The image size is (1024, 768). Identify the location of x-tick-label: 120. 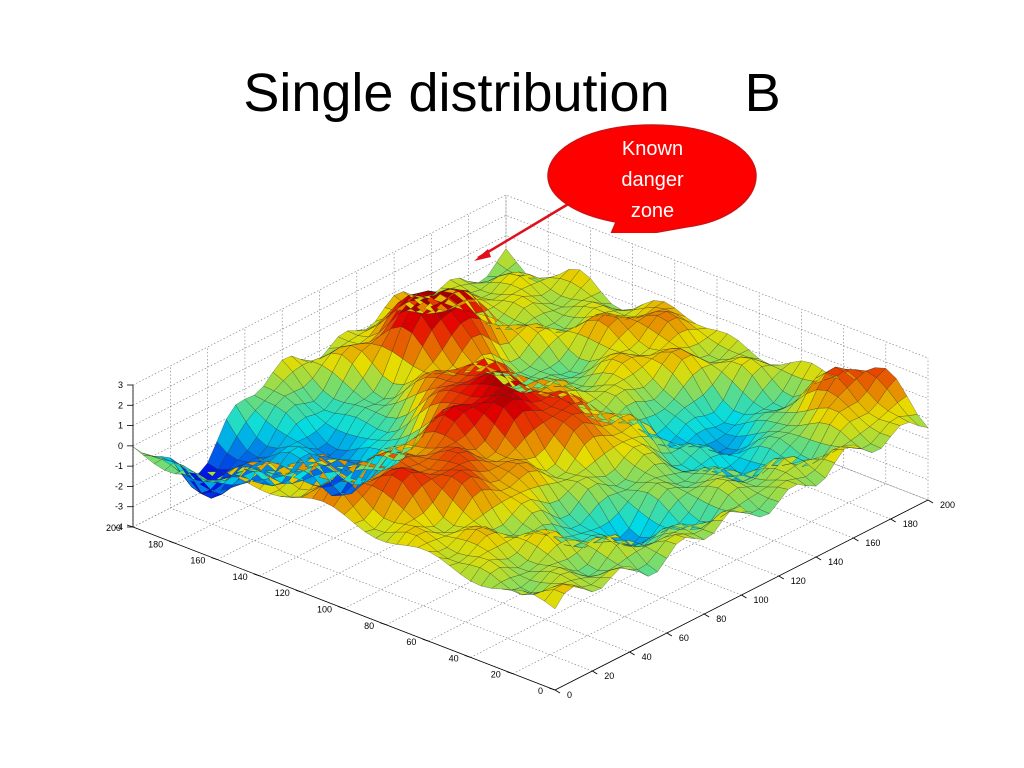
(798, 581).